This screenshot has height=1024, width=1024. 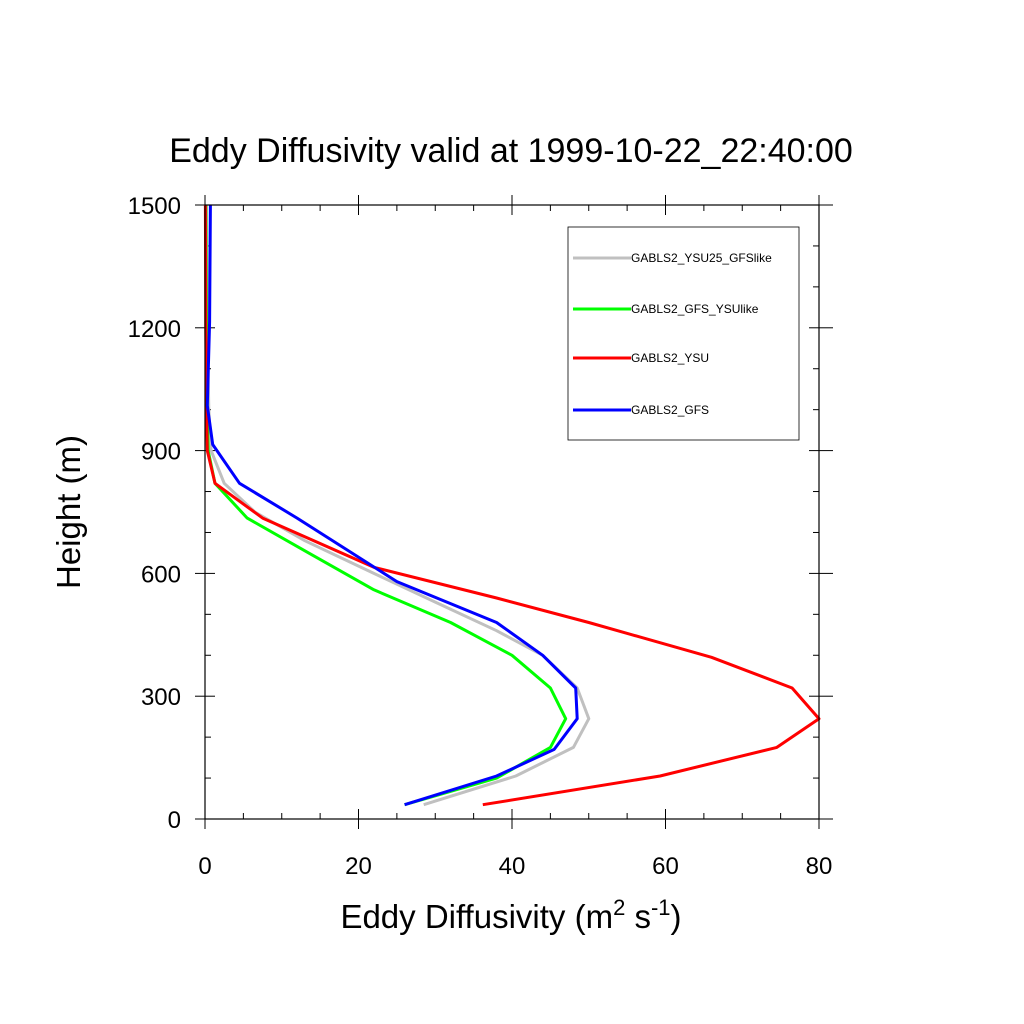 What do you see at coordinates (665, 866) in the screenshot?
I see `x-tick-label: 60` at bounding box center [665, 866].